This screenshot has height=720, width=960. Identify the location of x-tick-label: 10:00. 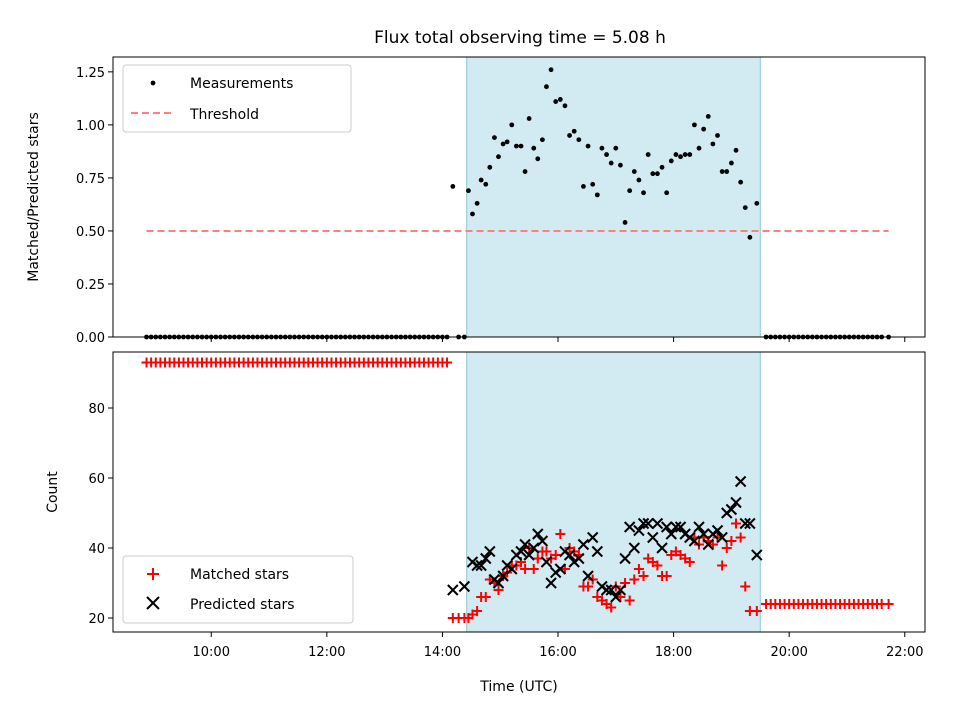
(211, 652).